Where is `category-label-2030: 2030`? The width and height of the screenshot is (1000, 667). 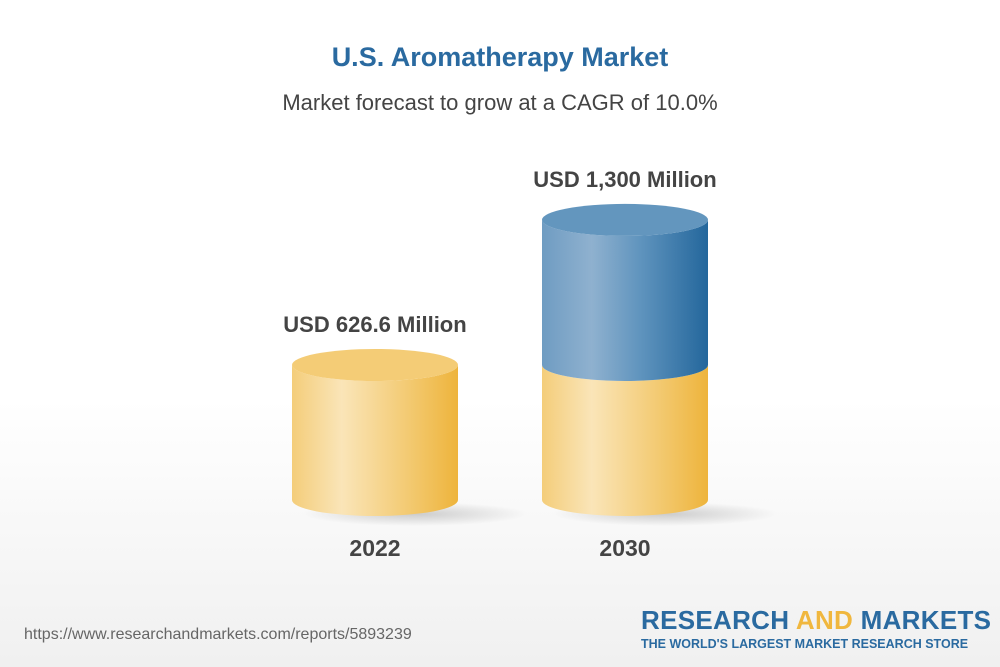
category-label-2030: 2030 is located at coordinates (624, 548).